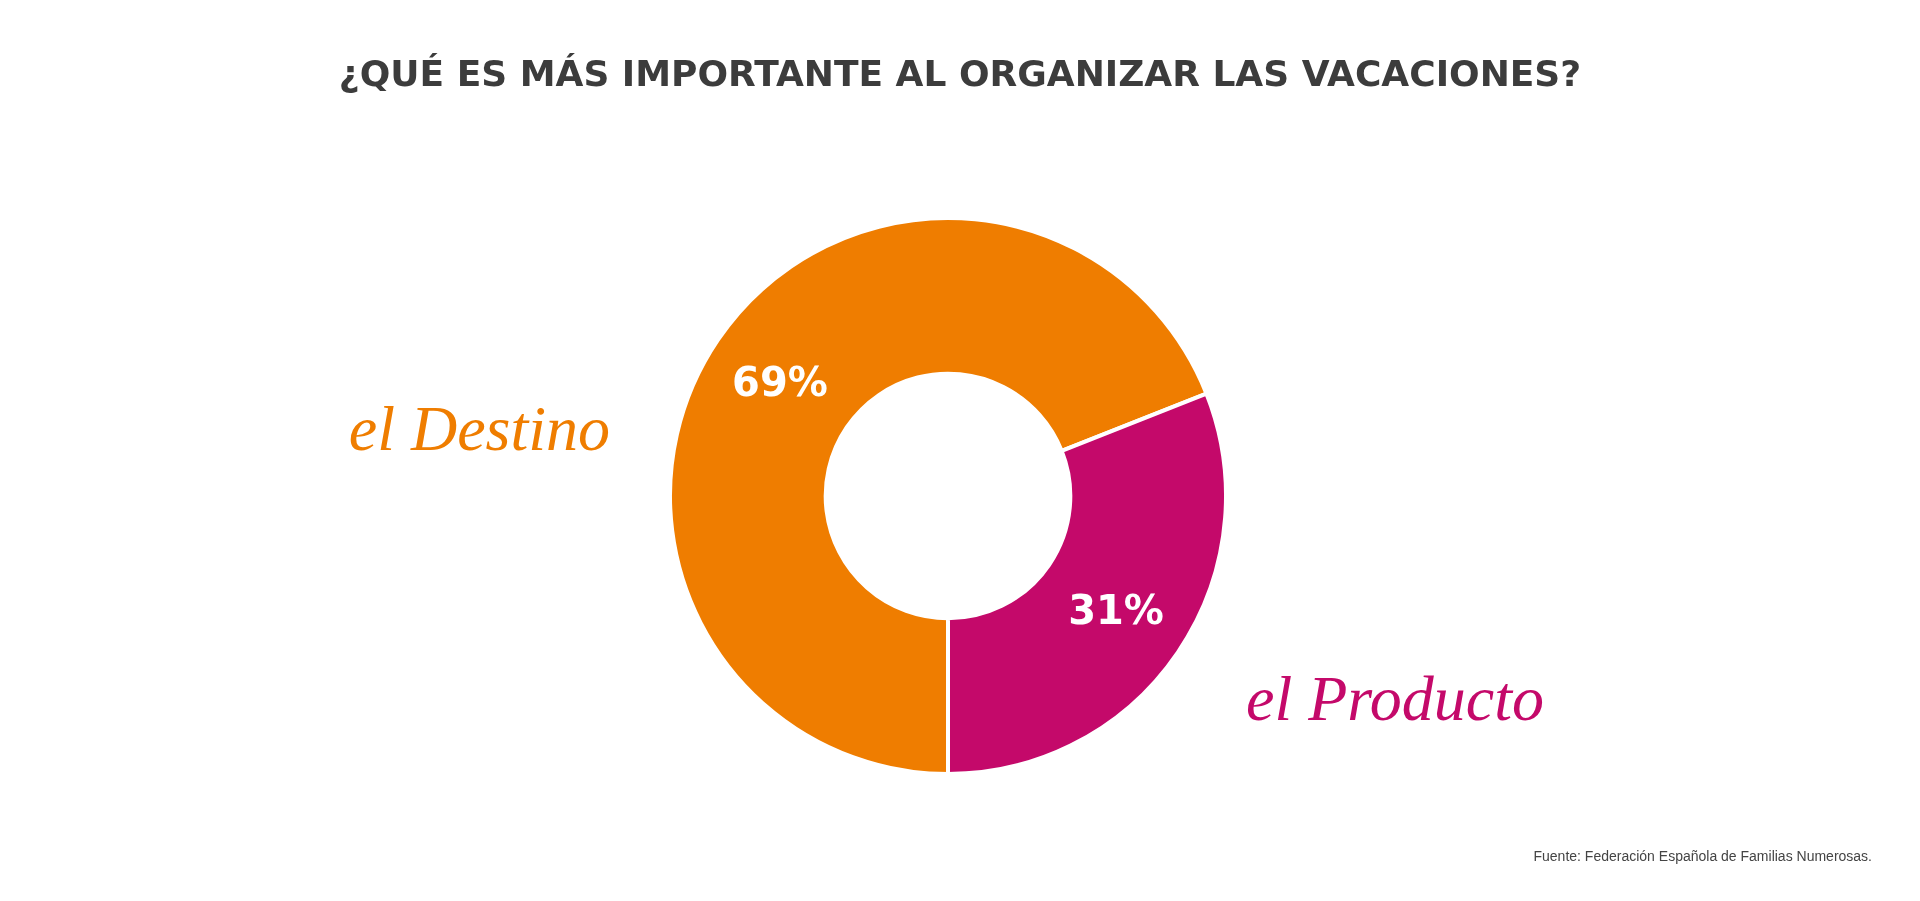 The height and width of the screenshot is (901, 1920). What do you see at coordinates (479, 428) in the screenshot?
I see `slice-label: el Destino` at bounding box center [479, 428].